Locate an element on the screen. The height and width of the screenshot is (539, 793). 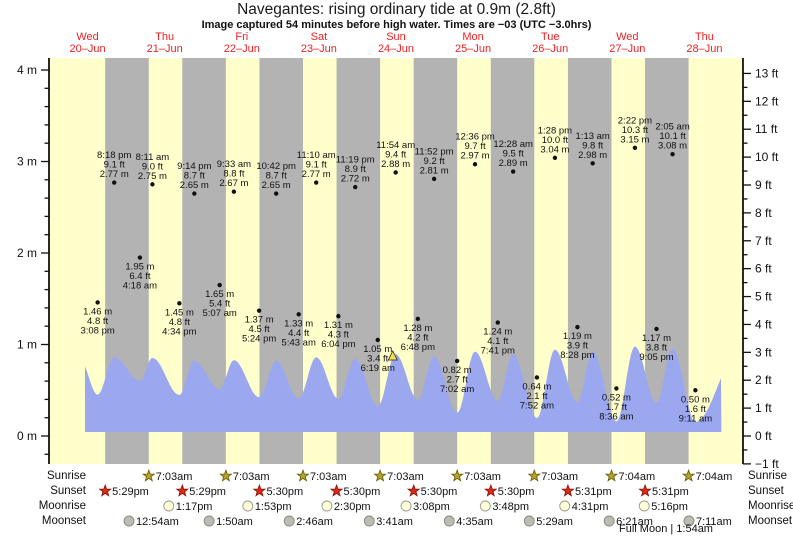
right-axis-label: 11 ft is located at coordinates (766, 129).